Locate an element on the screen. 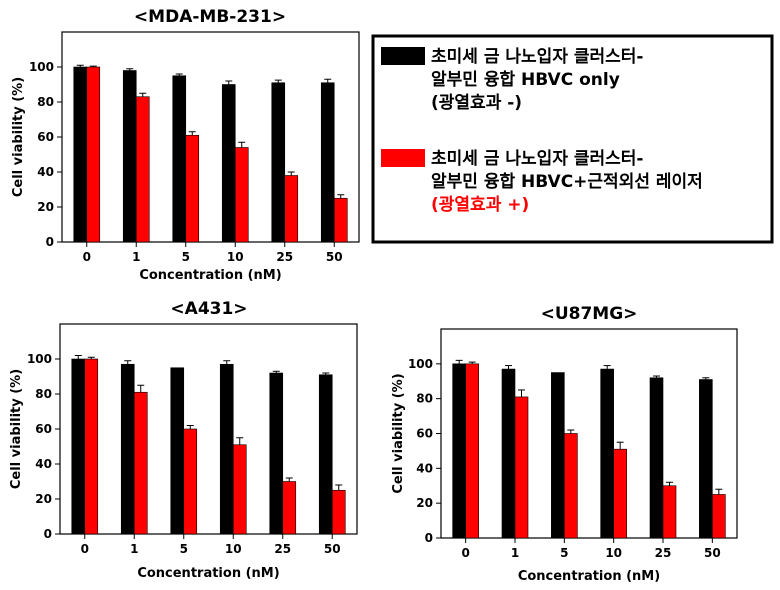 This screenshot has height=590, width=780. chart-2-ytick-label: 40 is located at coordinates (43, 464).